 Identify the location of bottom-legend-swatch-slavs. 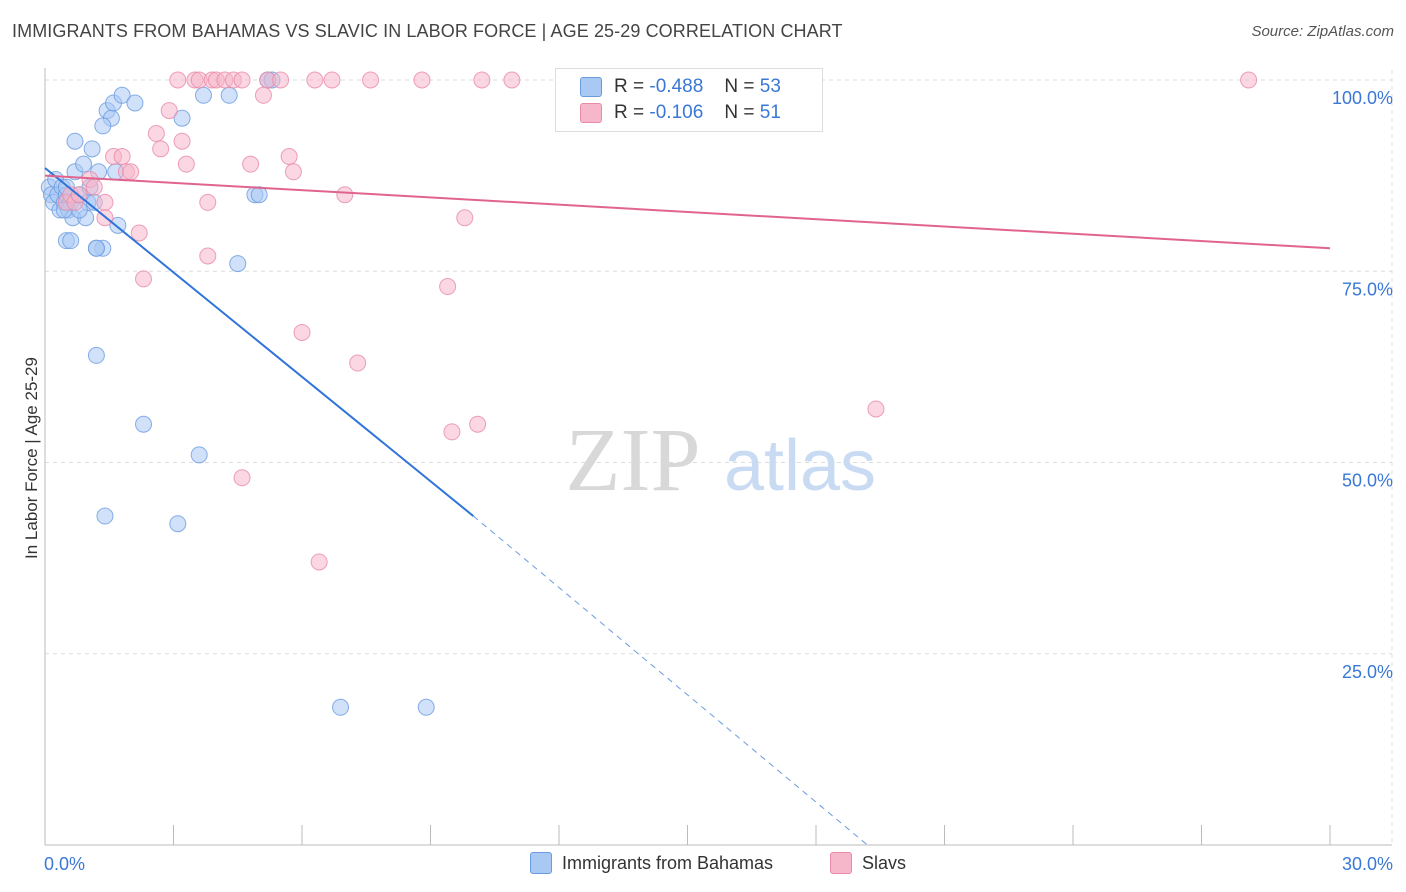
(841, 863).